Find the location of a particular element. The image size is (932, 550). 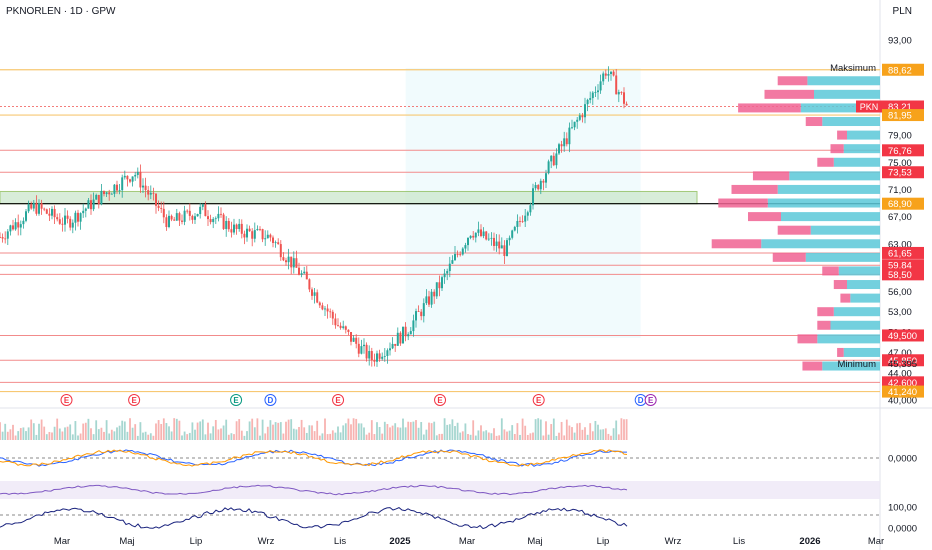

vp-bar-sell is located at coordinates (825, 312).